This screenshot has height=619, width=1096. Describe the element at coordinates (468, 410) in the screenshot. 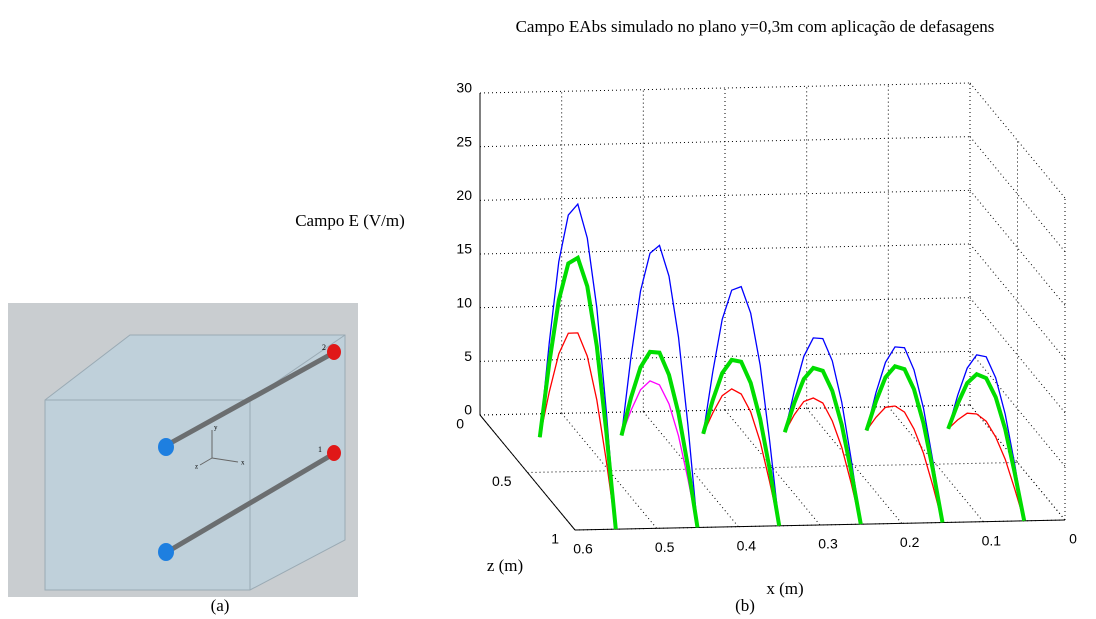

I see `y-tick-label: 0` at that location.